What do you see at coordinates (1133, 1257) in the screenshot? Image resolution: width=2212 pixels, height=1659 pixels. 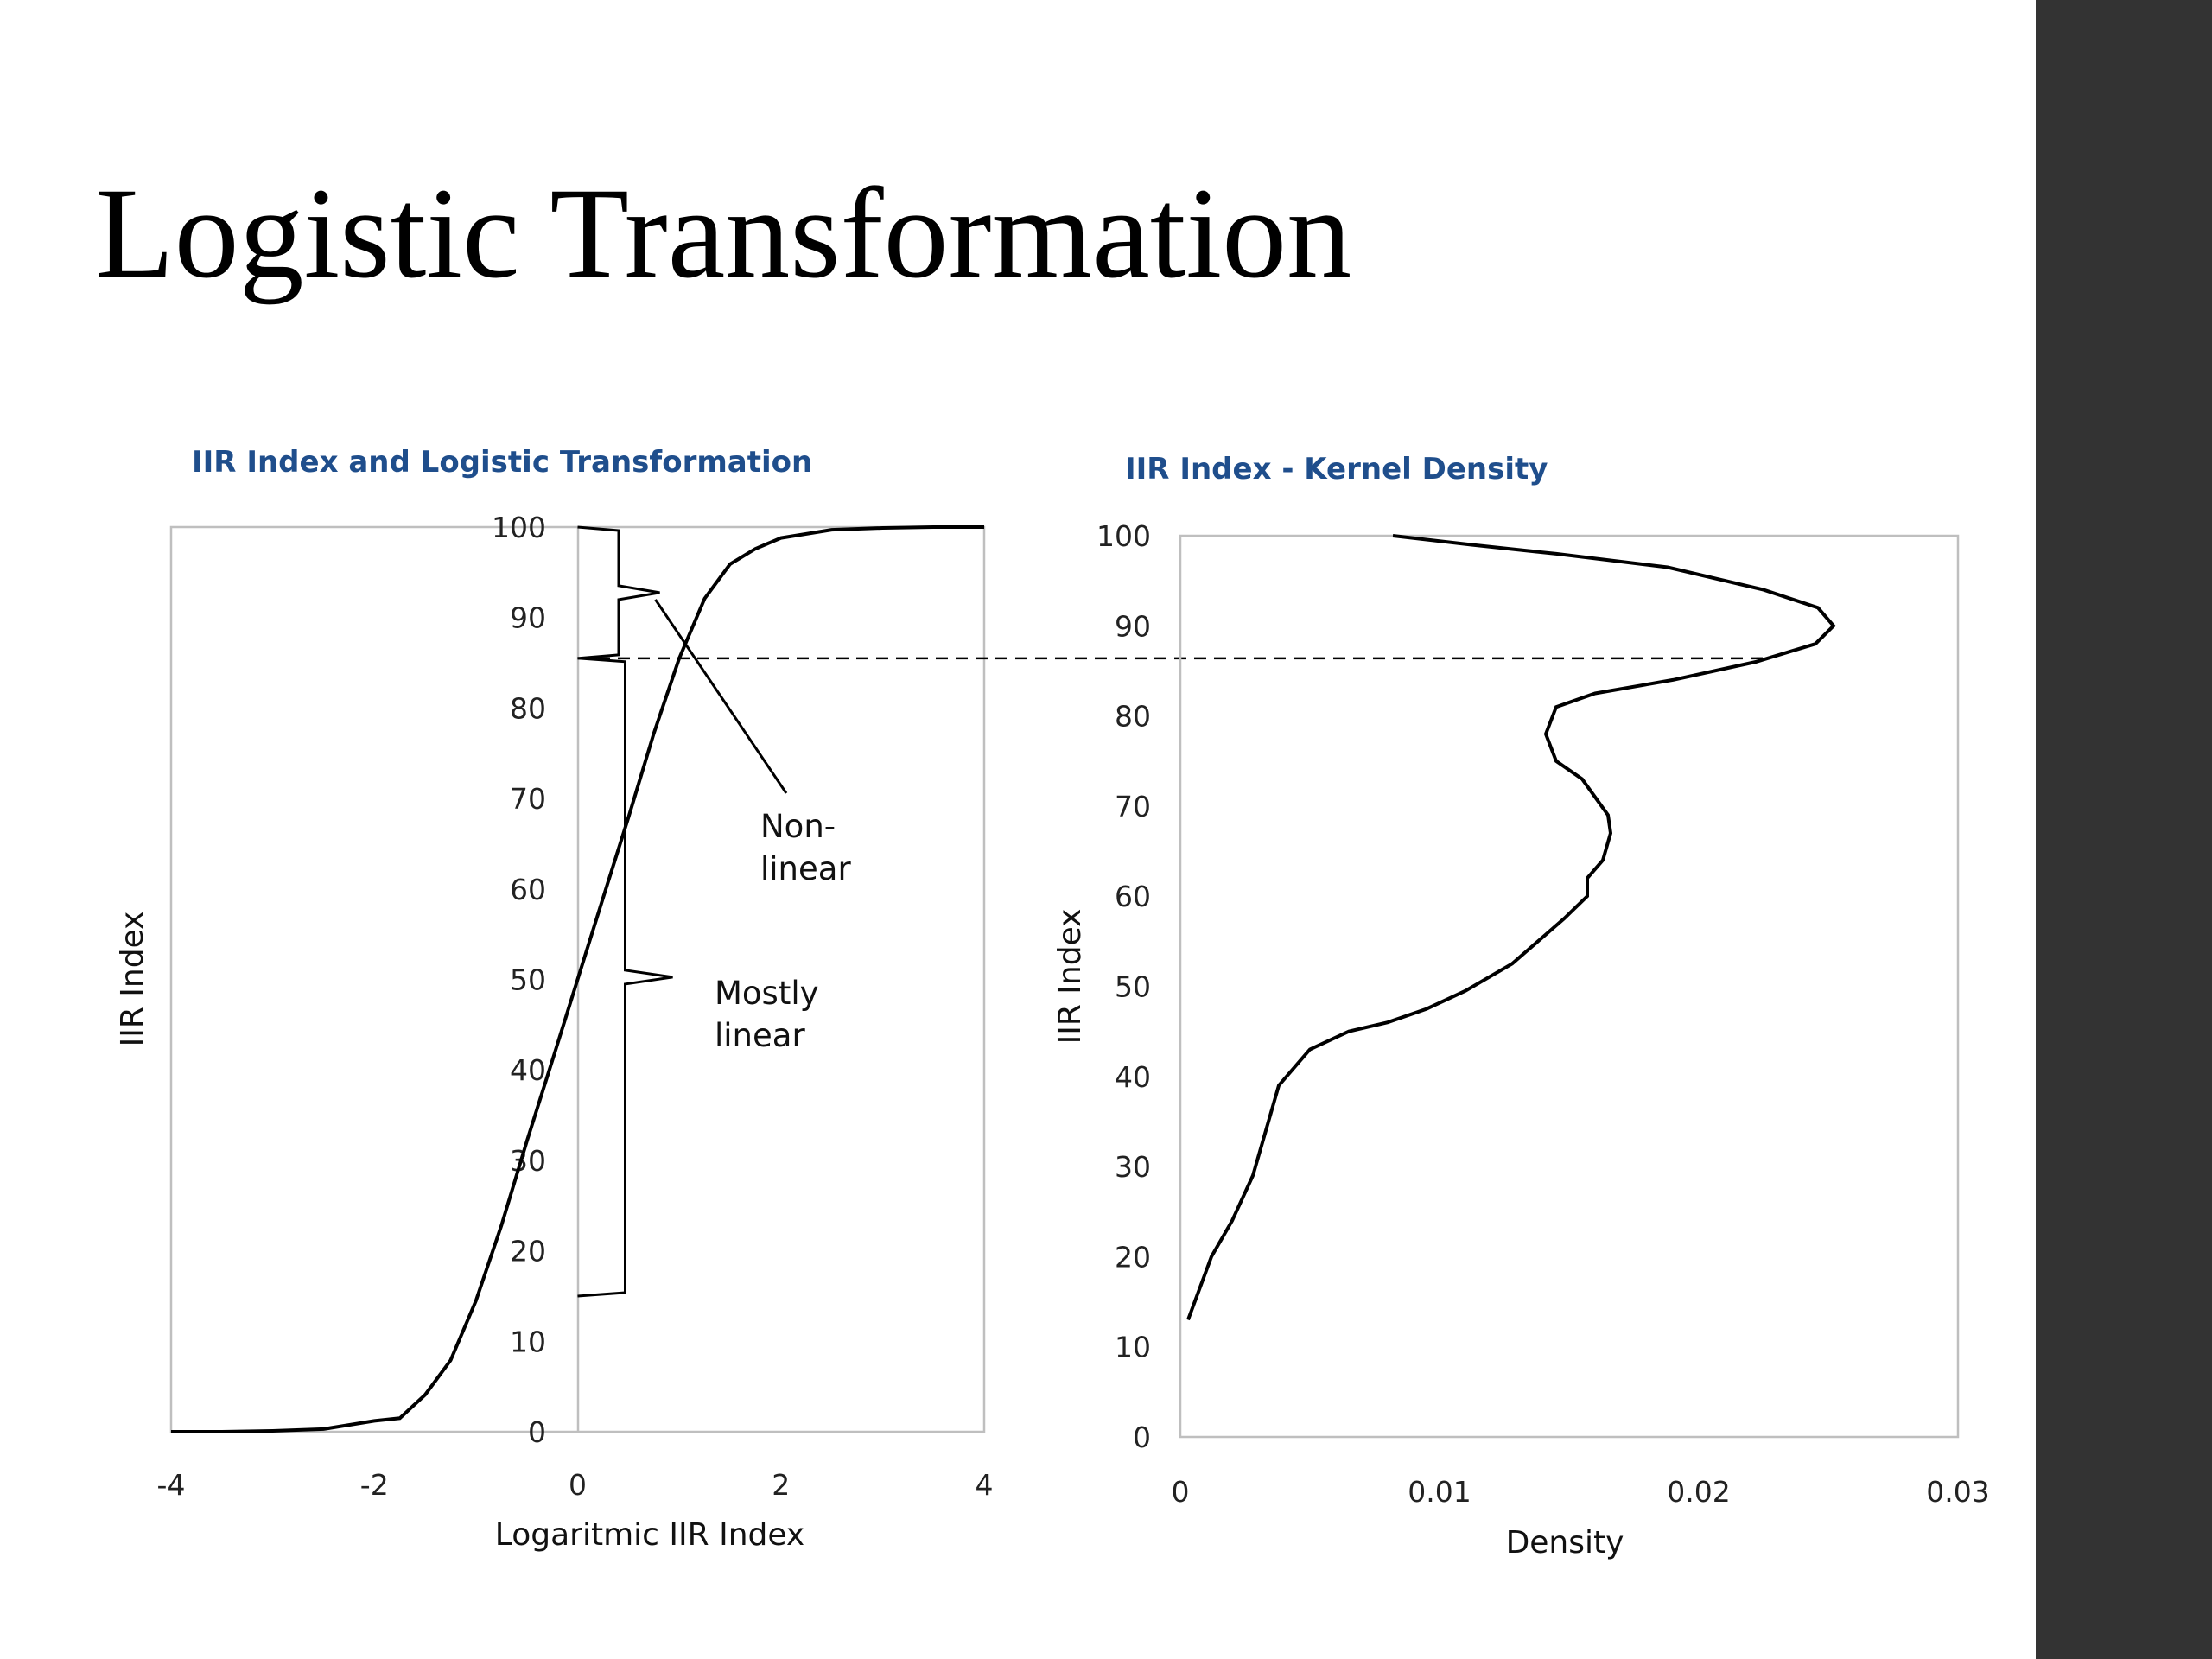 I see `density-y-tick-label: 20` at bounding box center [1133, 1257].